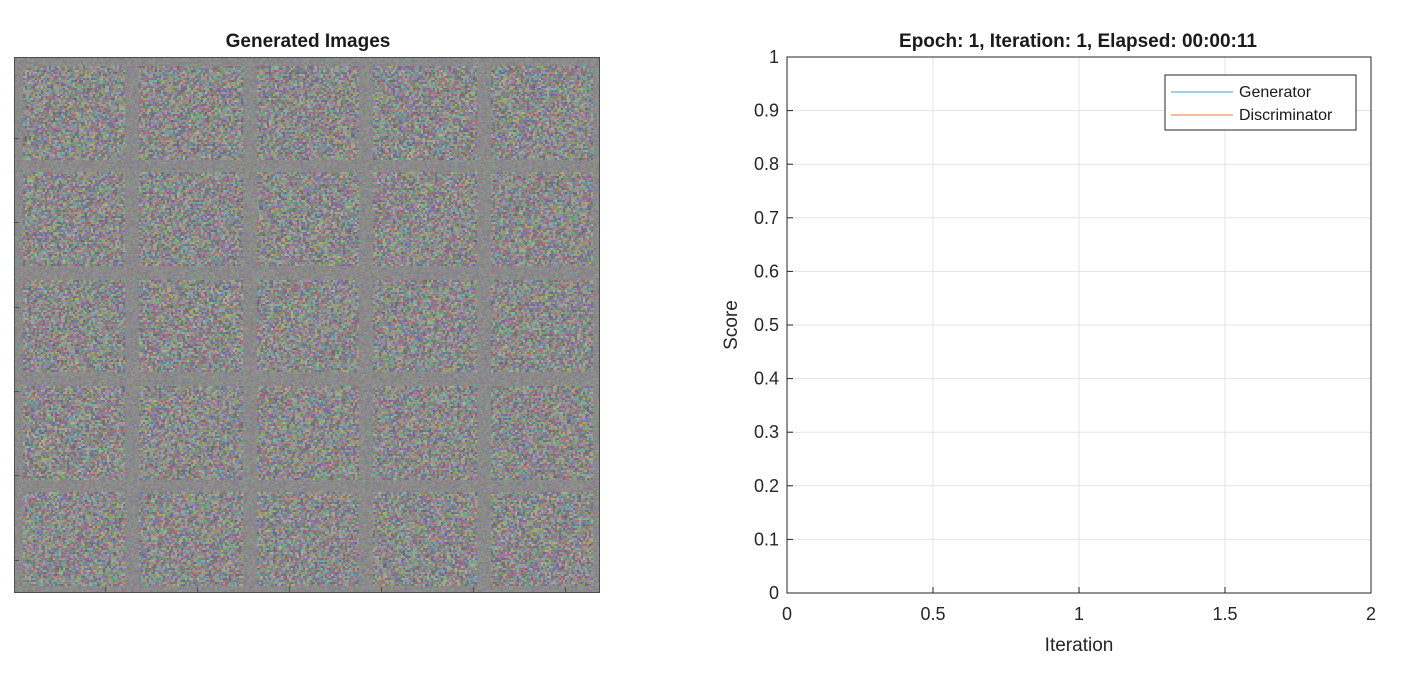  Describe the element at coordinates (766, 432) in the screenshot. I see `y-tick-label: 0.3` at that location.